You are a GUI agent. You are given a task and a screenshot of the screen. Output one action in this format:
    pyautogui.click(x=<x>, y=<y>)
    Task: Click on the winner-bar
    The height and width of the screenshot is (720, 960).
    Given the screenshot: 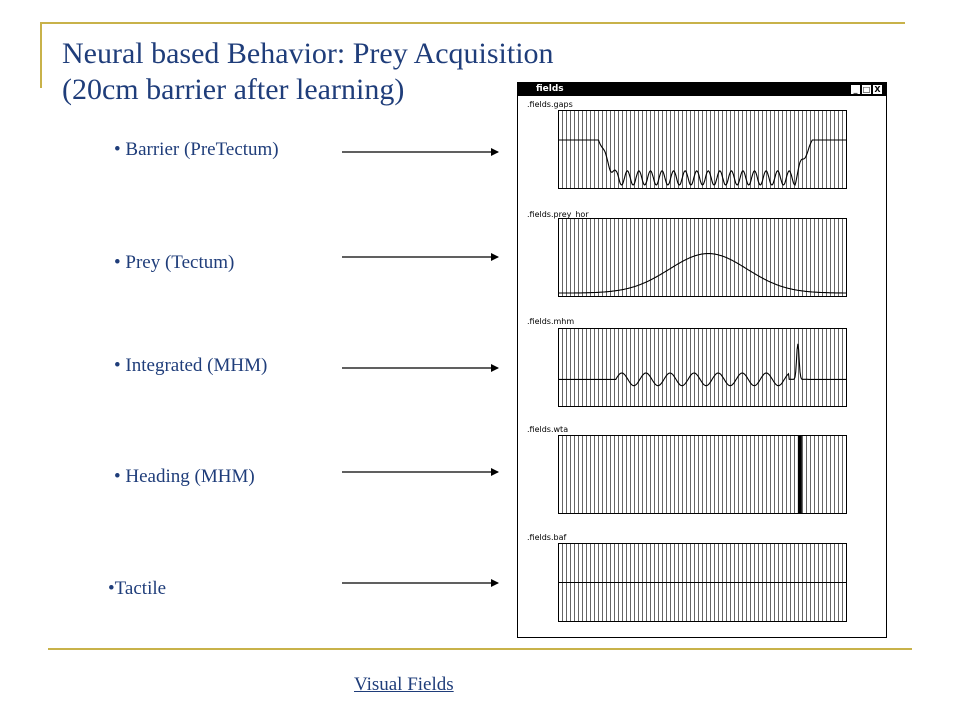 What is the action you would take?
    pyautogui.click(x=799, y=474)
    